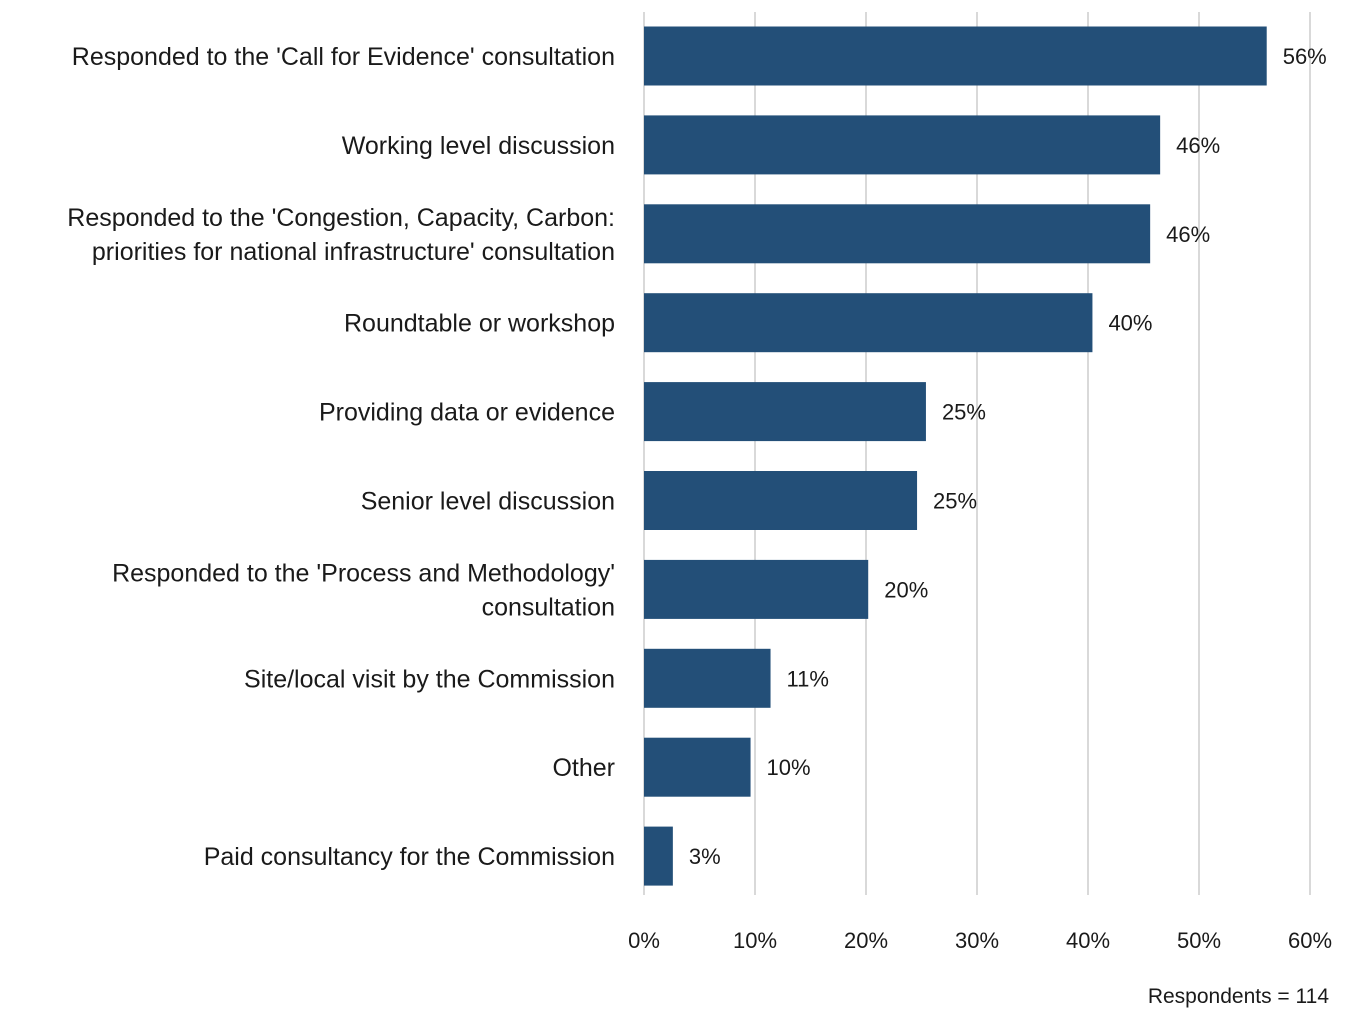 This screenshot has height=1011, width=1349. Describe the element at coordinates (644, 940) in the screenshot. I see `x-tick-label: 0%` at that location.